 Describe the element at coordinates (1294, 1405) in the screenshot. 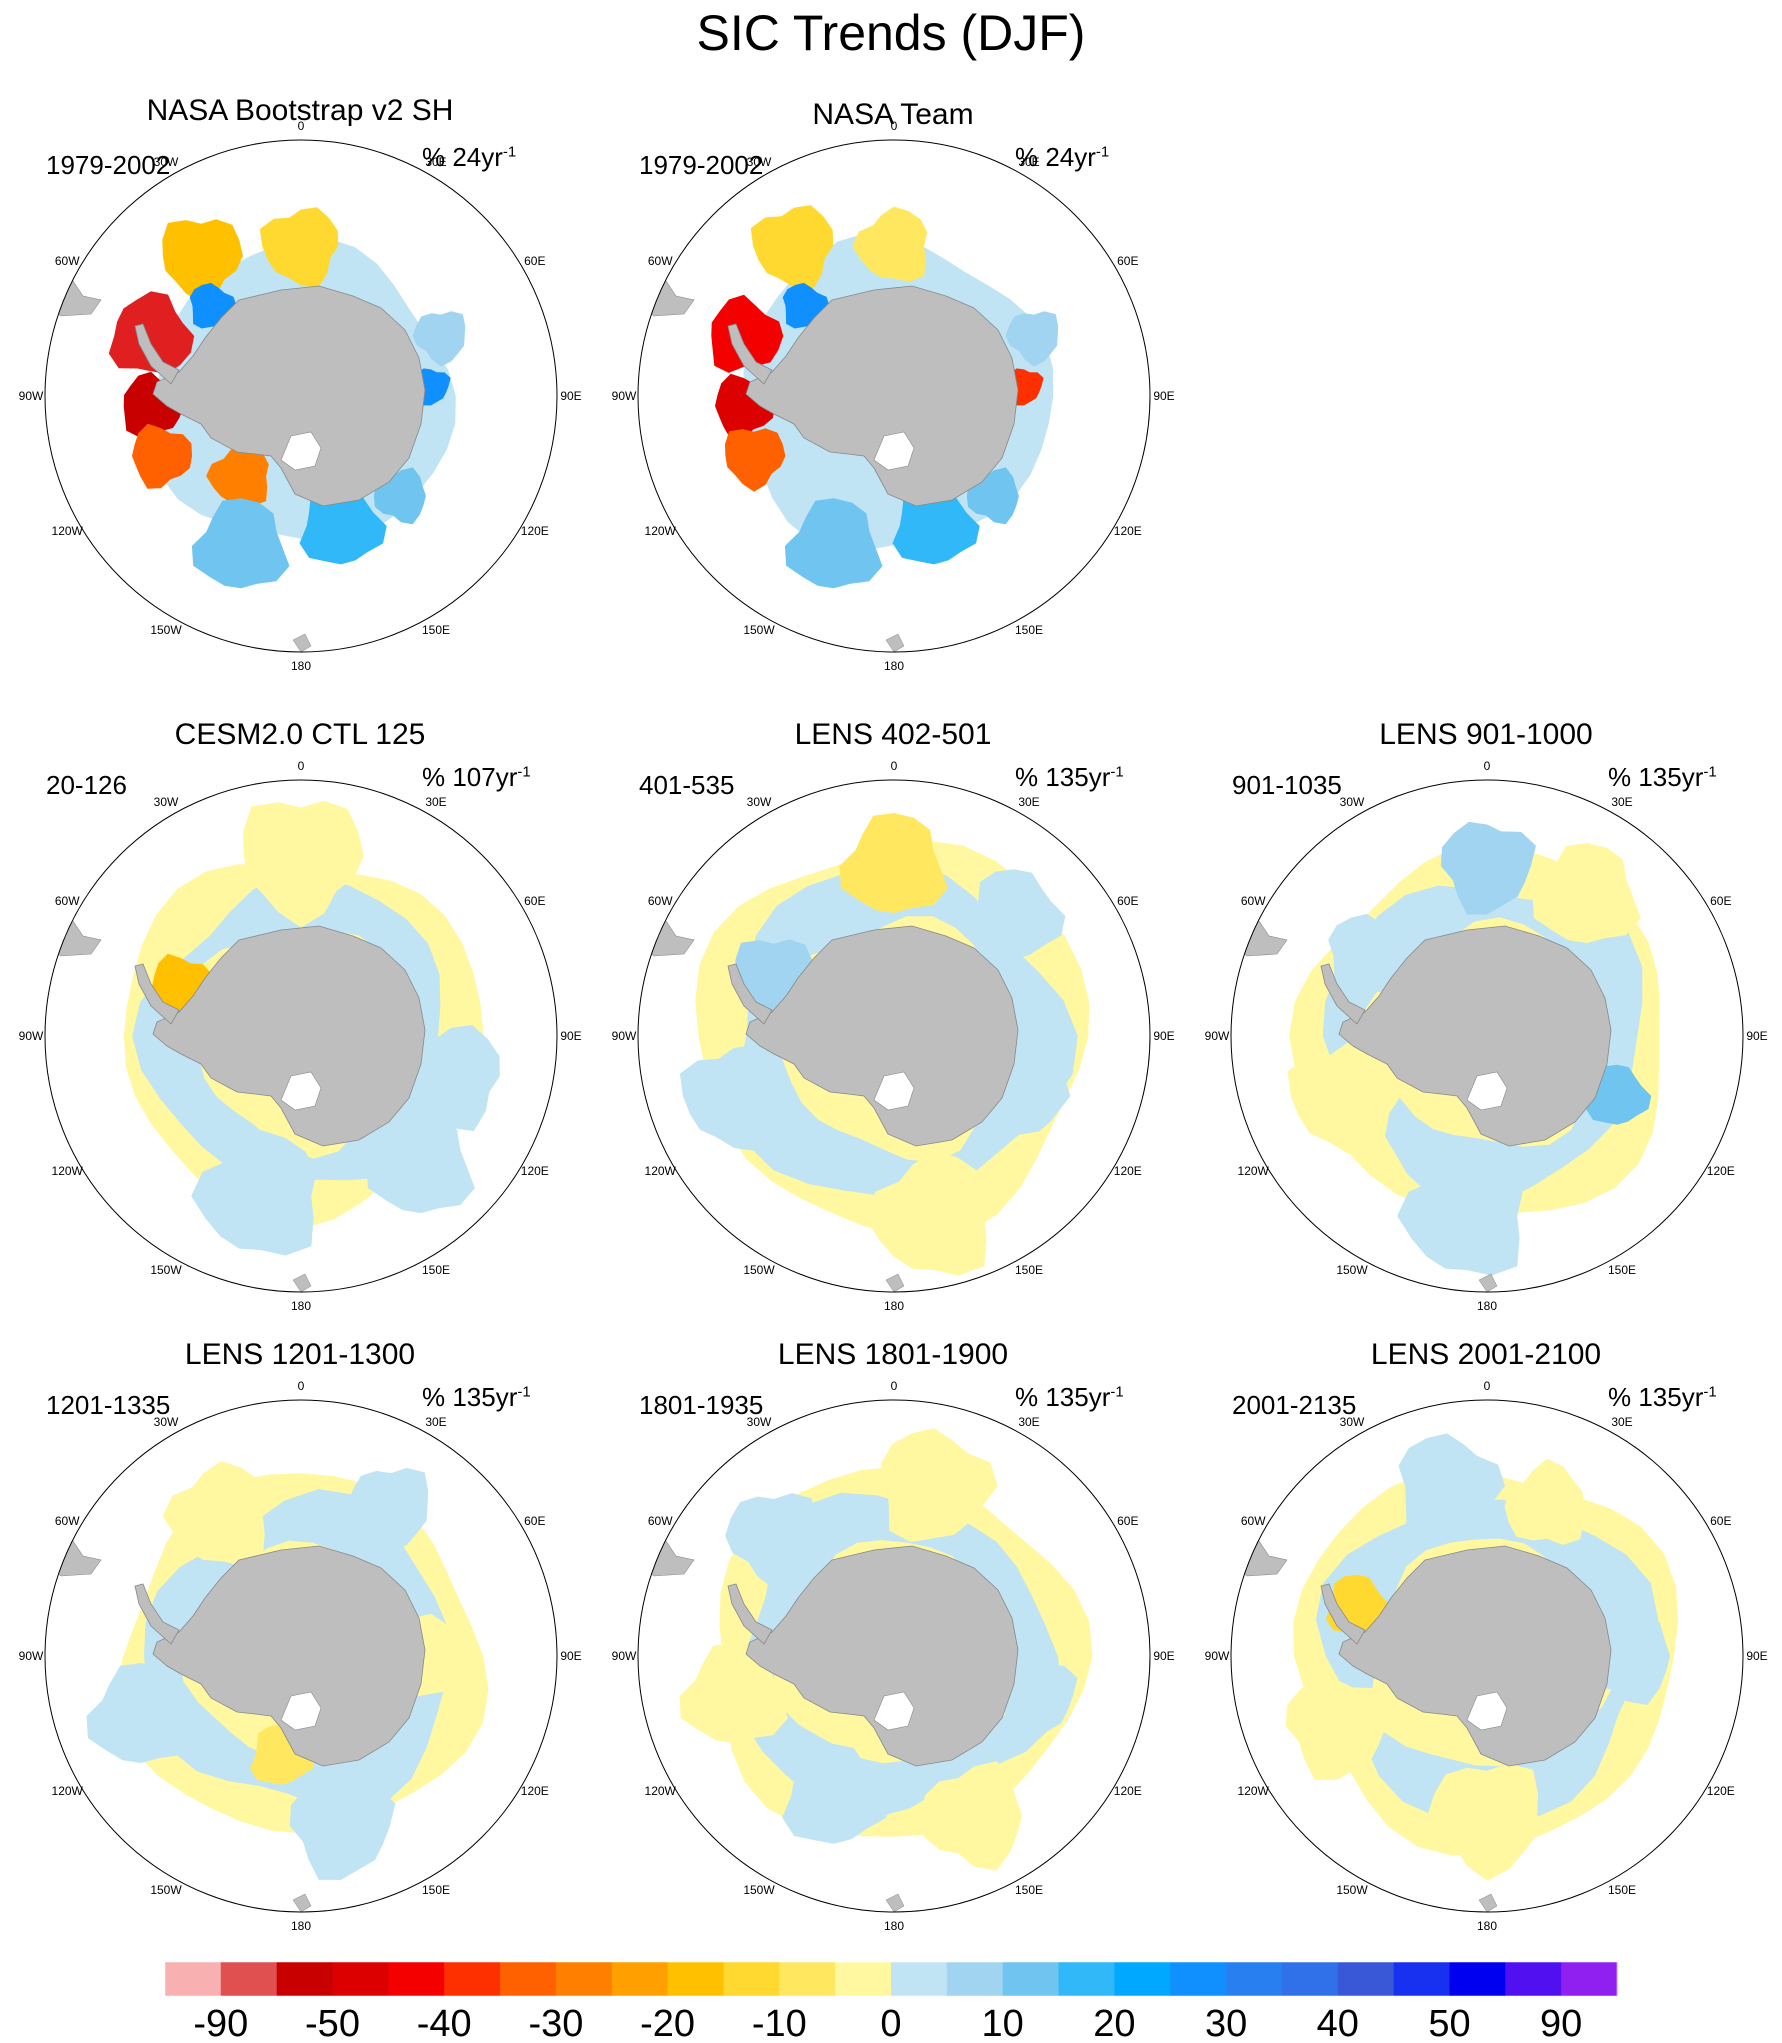

I see `panel-period: 2001-2135` at that location.